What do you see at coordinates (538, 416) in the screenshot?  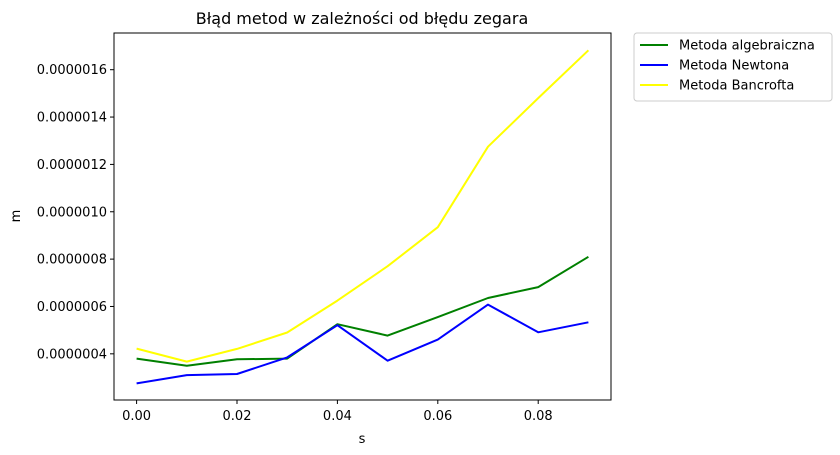 I see `x-tick-label: 0.08` at bounding box center [538, 416].